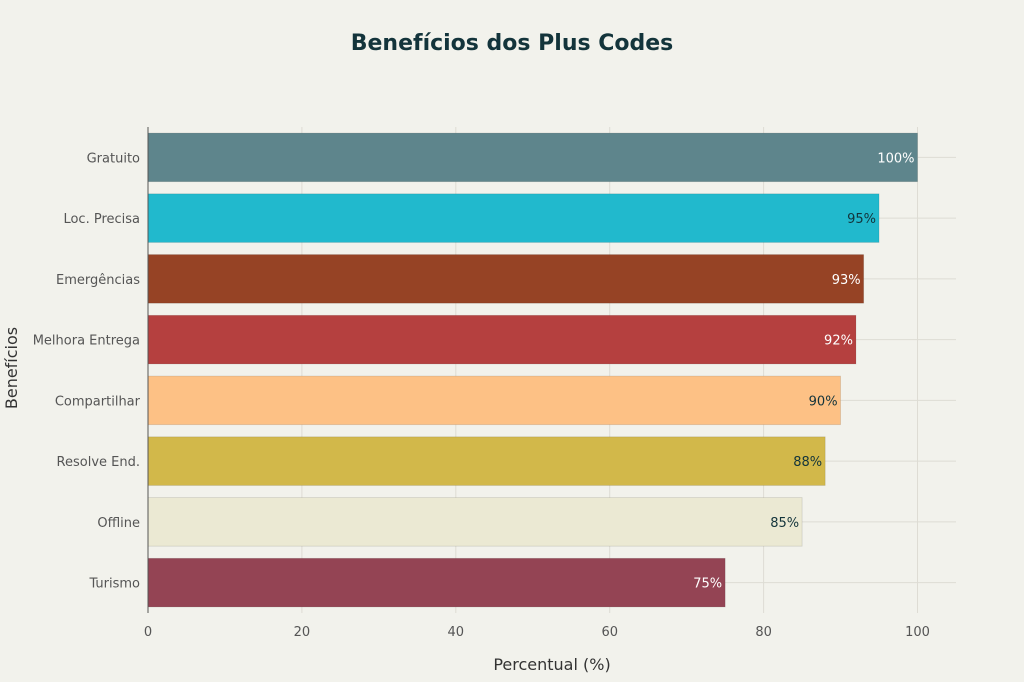 The width and height of the screenshot is (1024, 682). I want to click on y-tick-label: Turismo, so click(114, 584).